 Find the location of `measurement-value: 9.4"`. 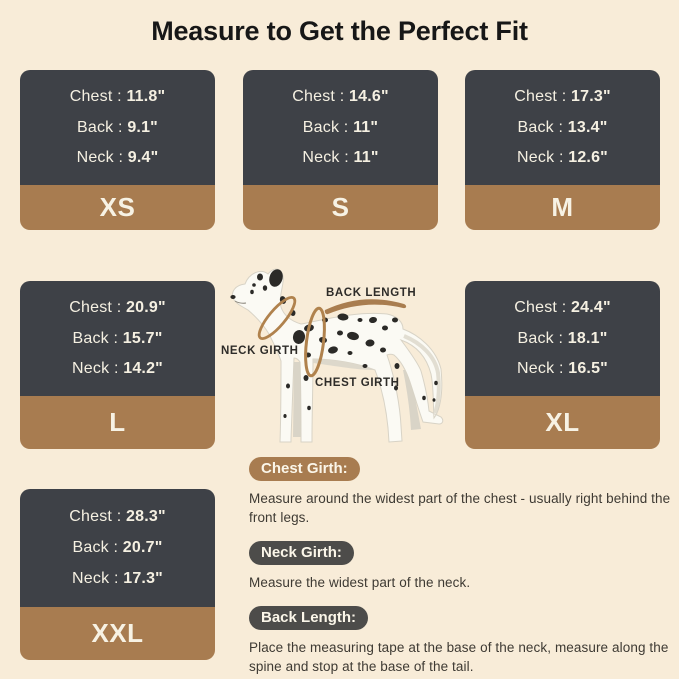

measurement-value: 9.4" is located at coordinates (143, 157).